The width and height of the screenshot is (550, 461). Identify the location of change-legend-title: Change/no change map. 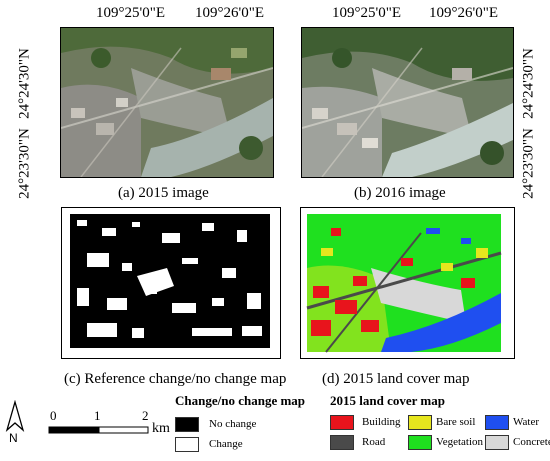
(240, 400).